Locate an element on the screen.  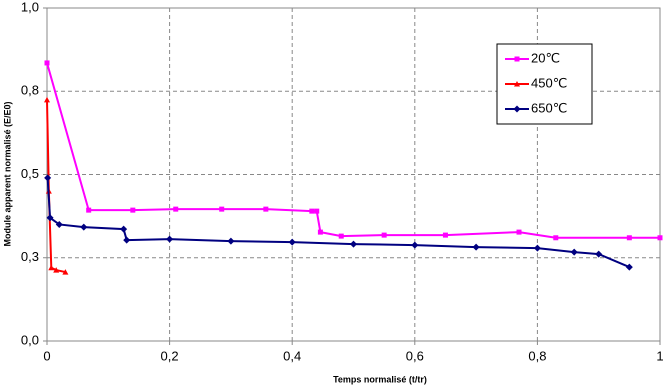
x-tick-label: 0,4 is located at coordinates (292, 355).